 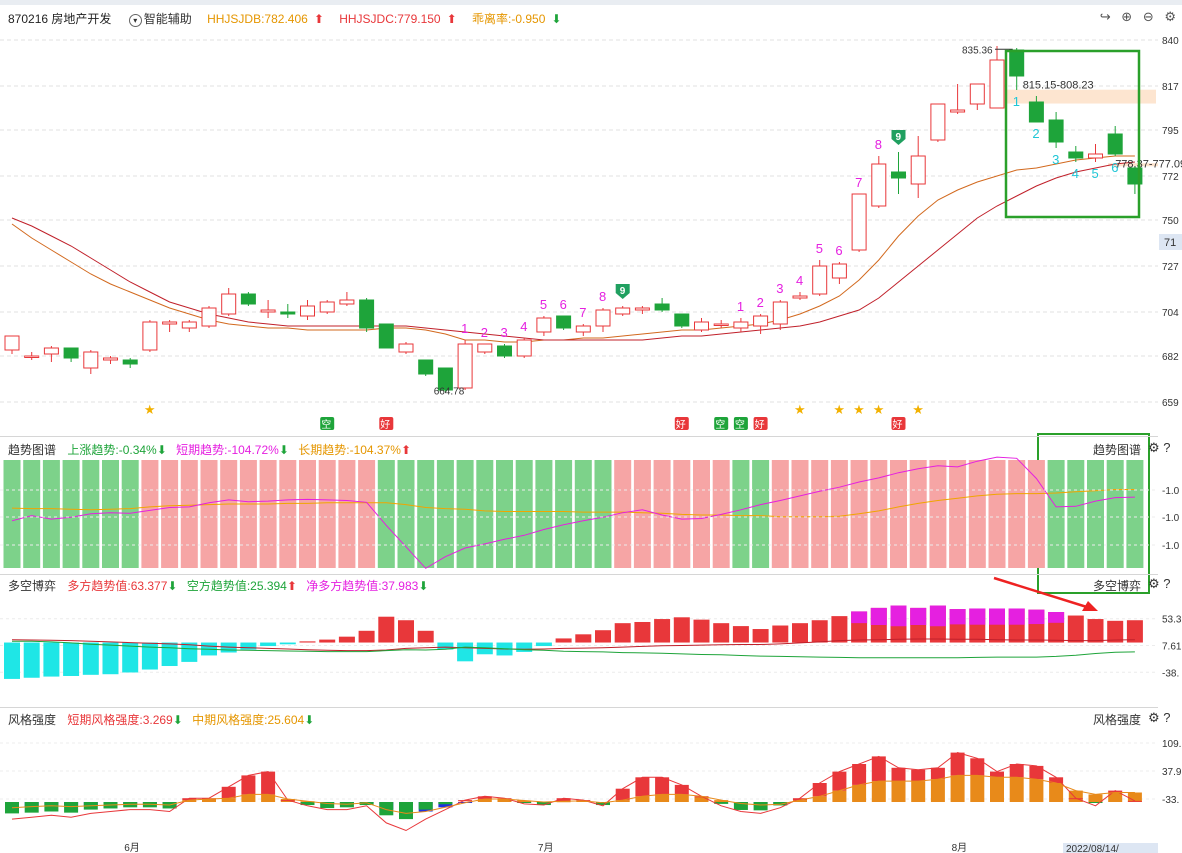 What do you see at coordinates (1134, 17) in the screenshot?
I see `chart-tools: ↪ ⊕ ⊖ ⚙` at bounding box center [1134, 17].